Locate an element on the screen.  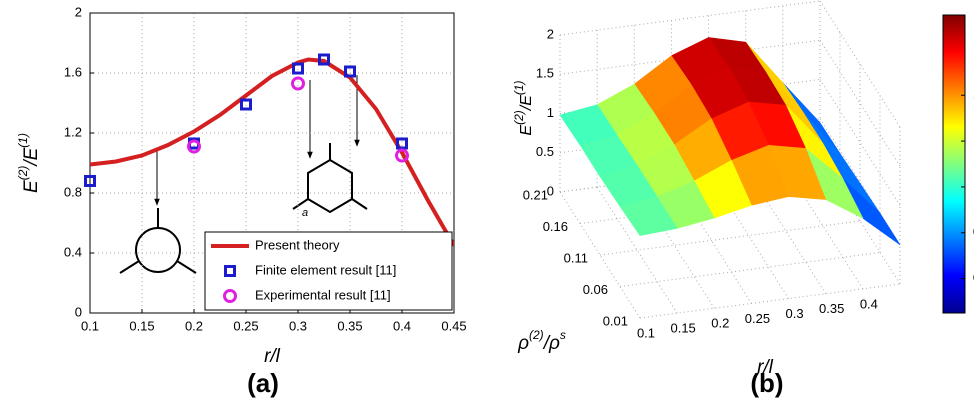
y-tick-label: 0.4 is located at coordinates (73, 251).